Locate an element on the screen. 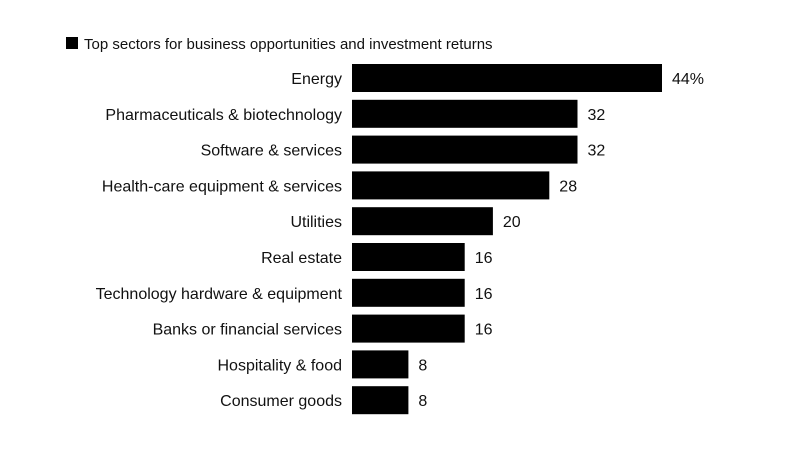 This screenshot has height=456, width=792. category-label: Health-care equipment & services is located at coordinates (222, 186).